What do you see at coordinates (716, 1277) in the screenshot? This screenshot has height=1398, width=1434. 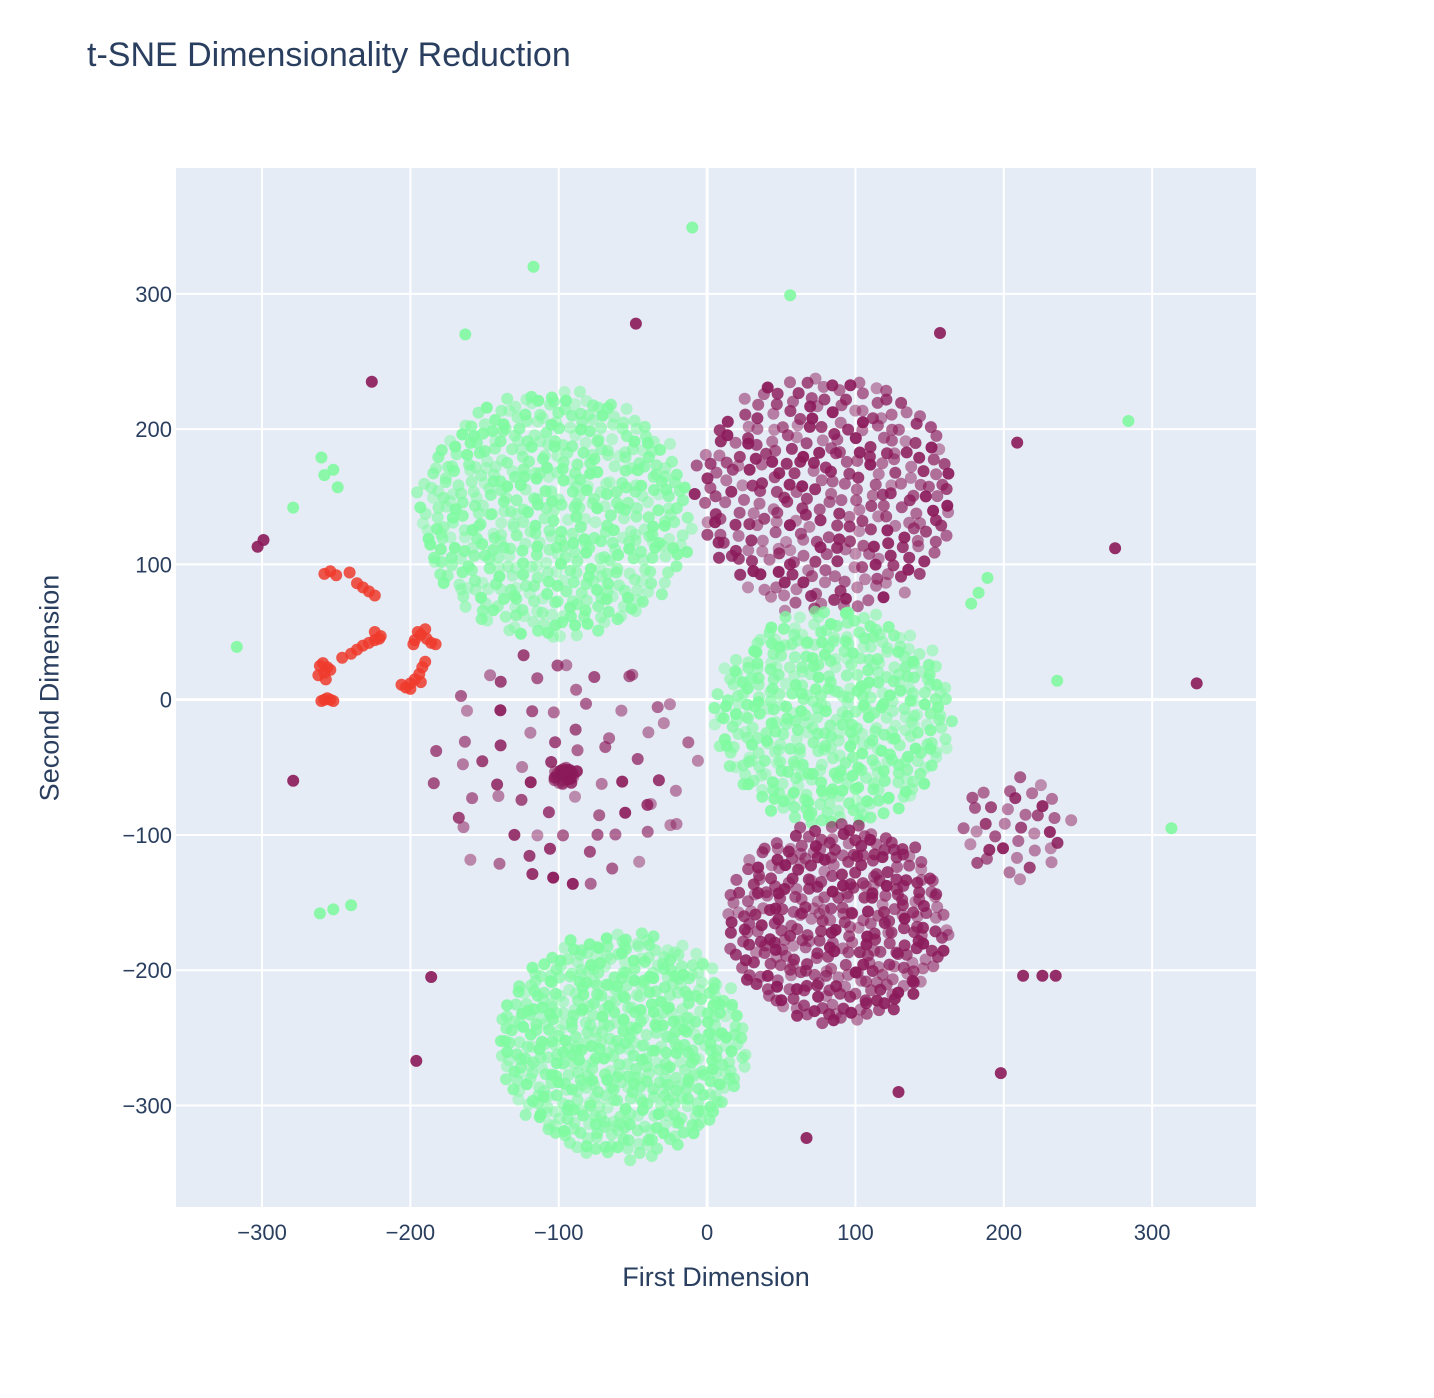 I see `x-axis-label: First Dimension` at bounding box center [716, 1277].